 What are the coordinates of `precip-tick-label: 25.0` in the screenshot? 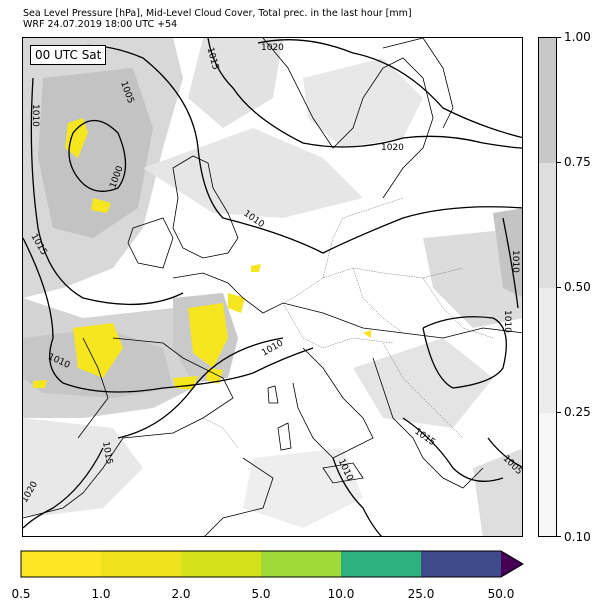 It's located at (421, 594).